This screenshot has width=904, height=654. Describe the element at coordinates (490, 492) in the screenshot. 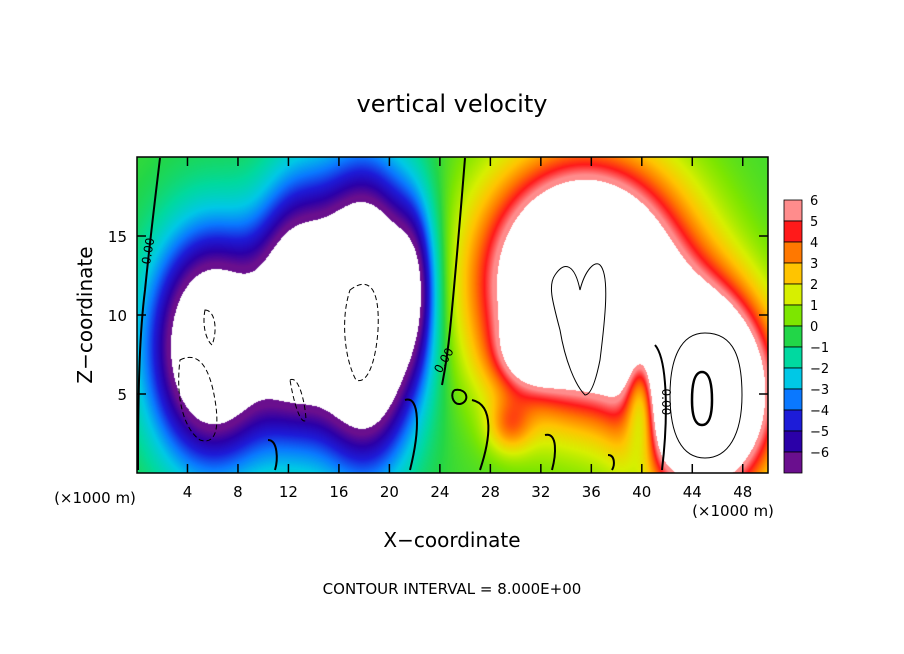

I see `x-tick-label: 28` at that location.